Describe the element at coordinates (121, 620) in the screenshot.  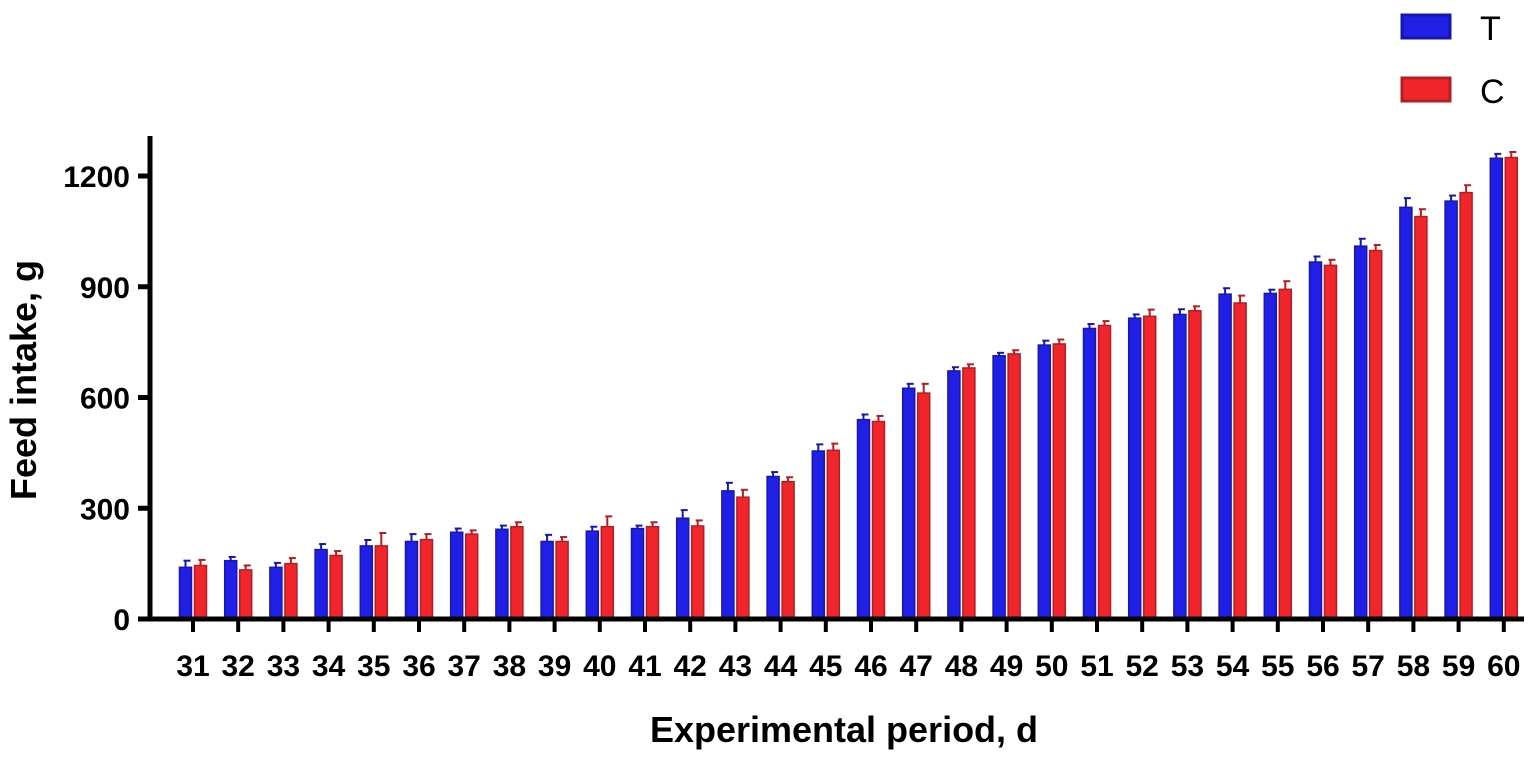
I see `y-tick-label-0: 0` at that location.